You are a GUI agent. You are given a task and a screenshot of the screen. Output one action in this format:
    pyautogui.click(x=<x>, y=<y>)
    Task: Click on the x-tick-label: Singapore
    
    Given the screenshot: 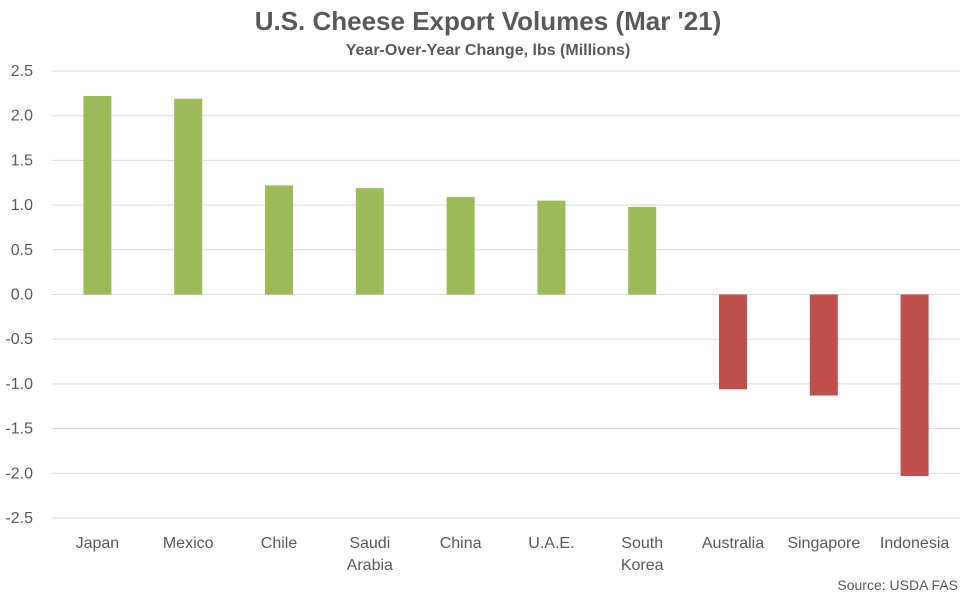 What is the action you would take?
    pyautogui.click(x=823, y=543)
    